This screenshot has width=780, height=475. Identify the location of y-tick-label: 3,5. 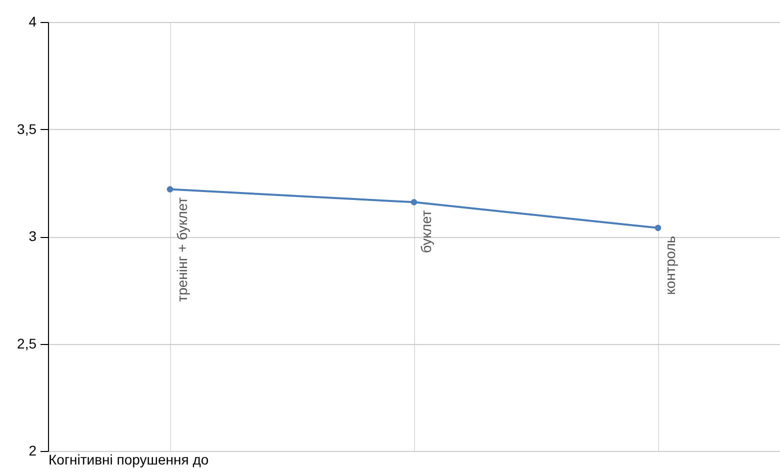
(27, 128).